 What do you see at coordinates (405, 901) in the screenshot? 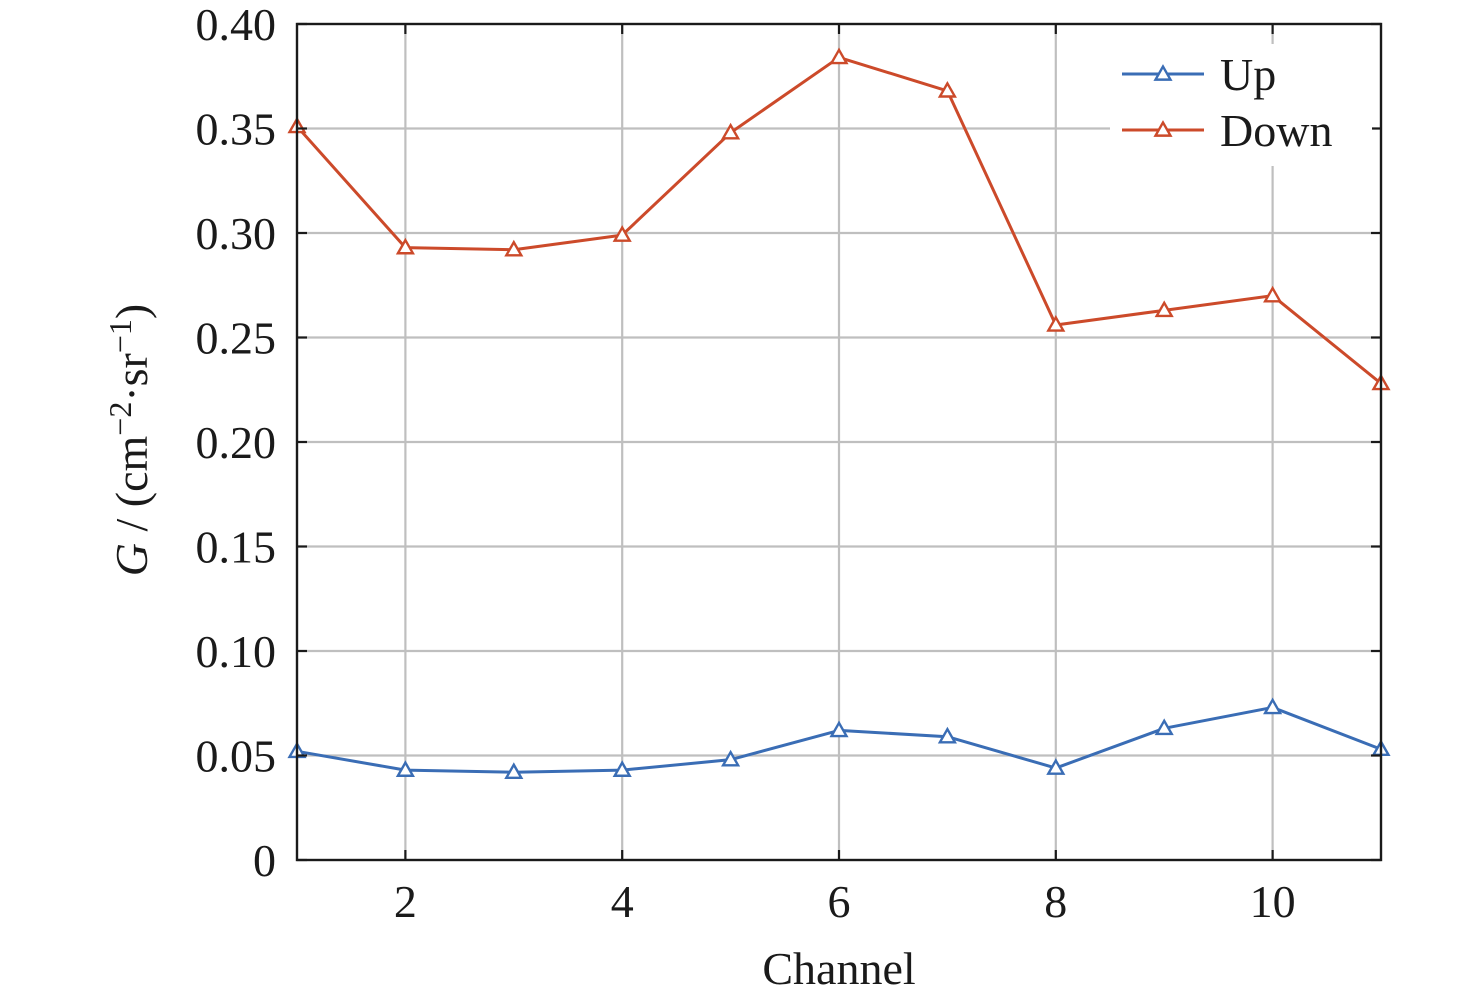
I see `x-tick-label: 2` at bounding box center [405, 901].